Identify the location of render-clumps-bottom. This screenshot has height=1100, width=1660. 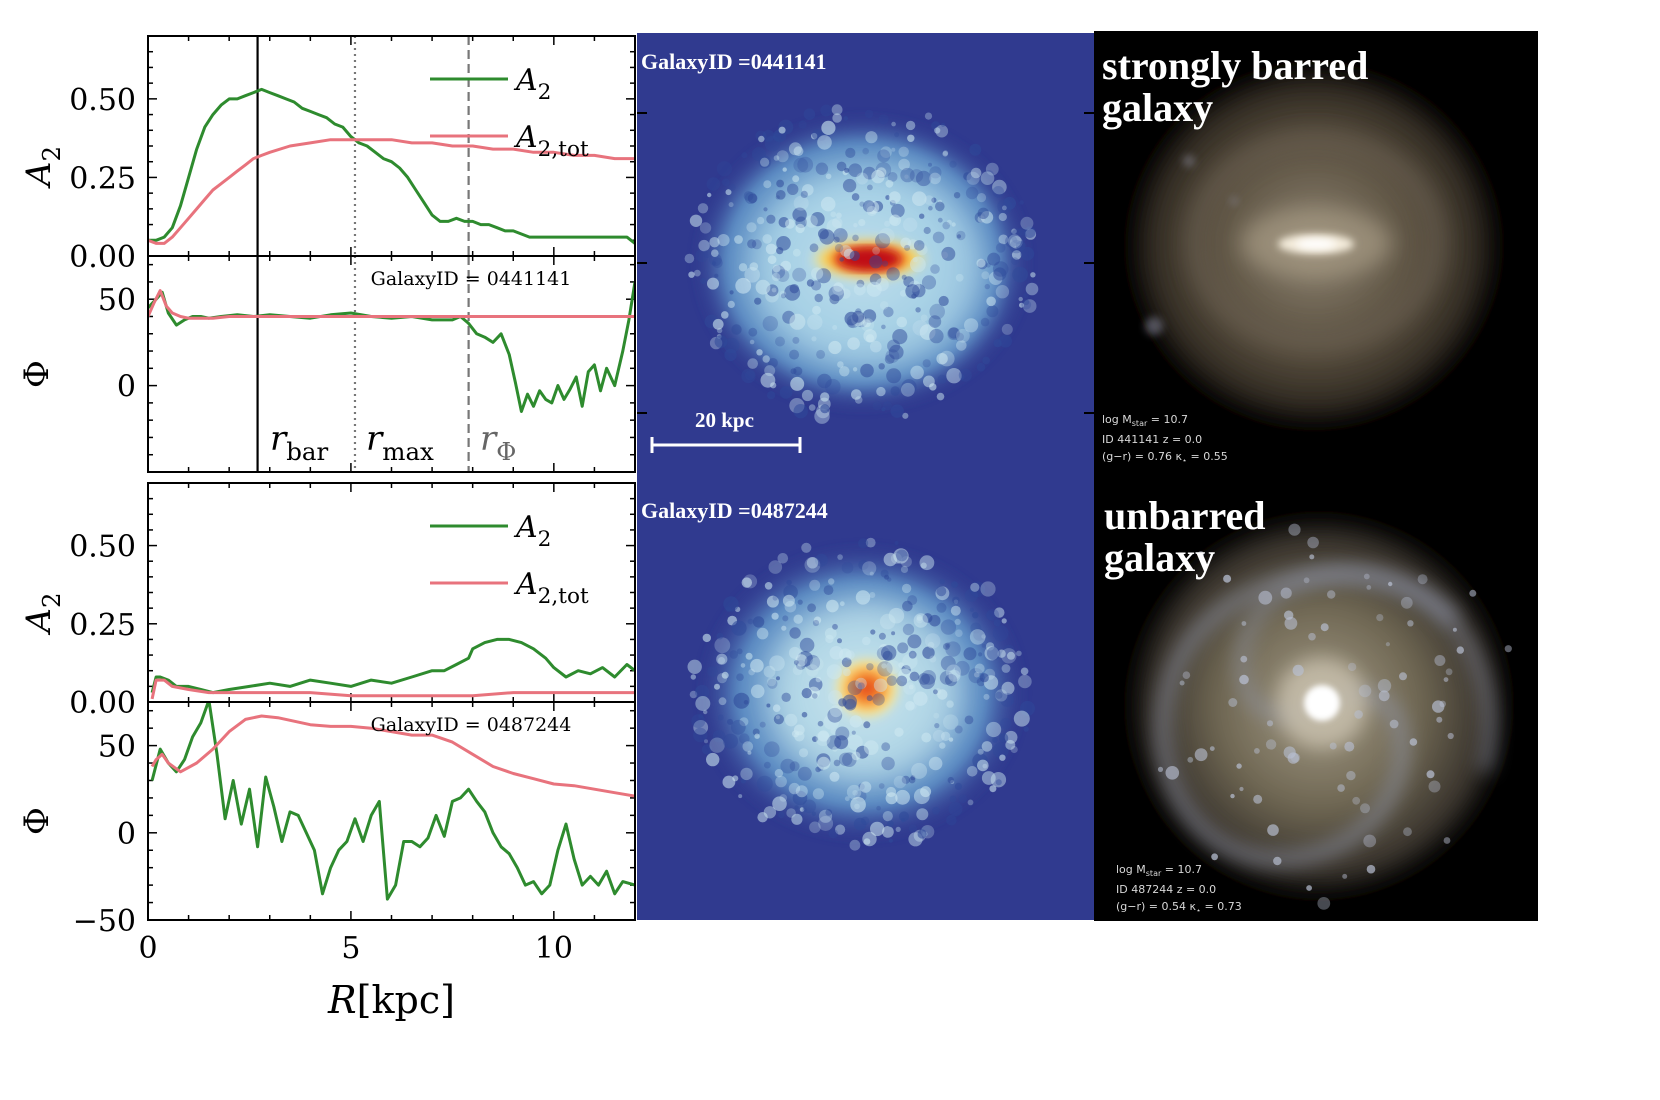
(1334, 716).